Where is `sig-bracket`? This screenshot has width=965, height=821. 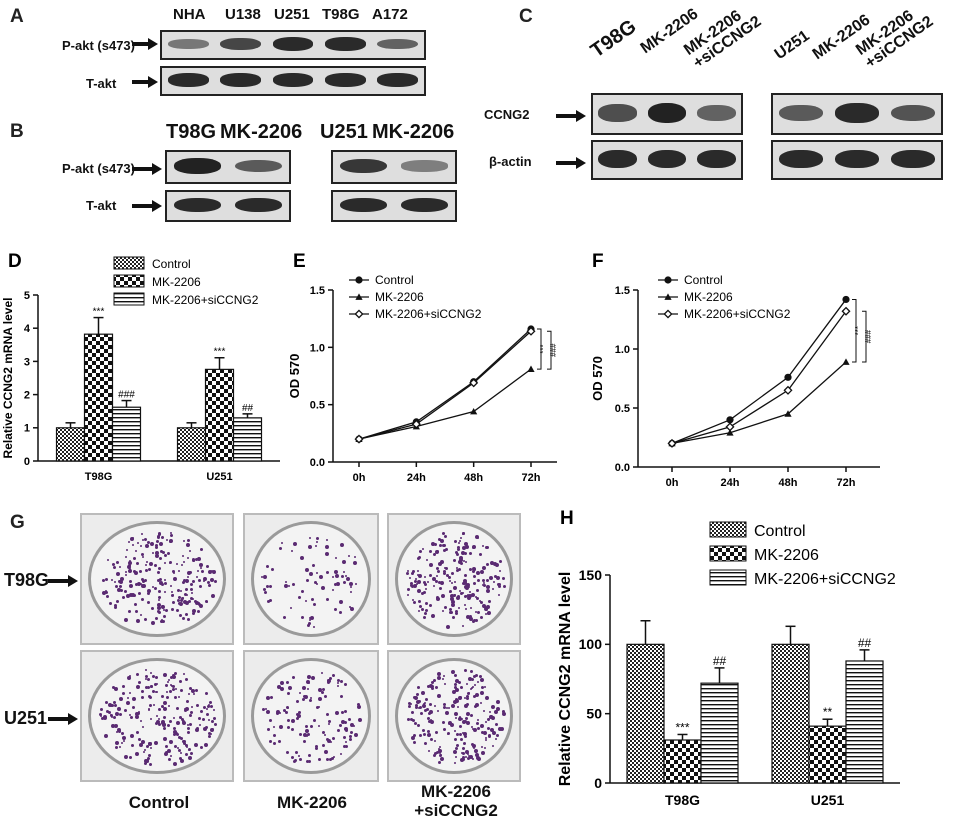
sig-bracket is located at coordinates (549, 350).